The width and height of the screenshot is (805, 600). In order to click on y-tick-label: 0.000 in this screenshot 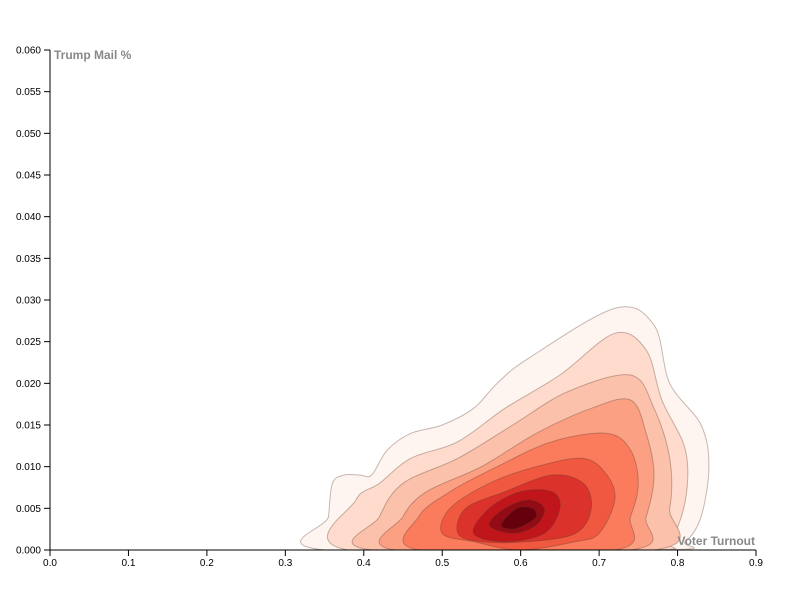, I will do `click(28, 551)`.